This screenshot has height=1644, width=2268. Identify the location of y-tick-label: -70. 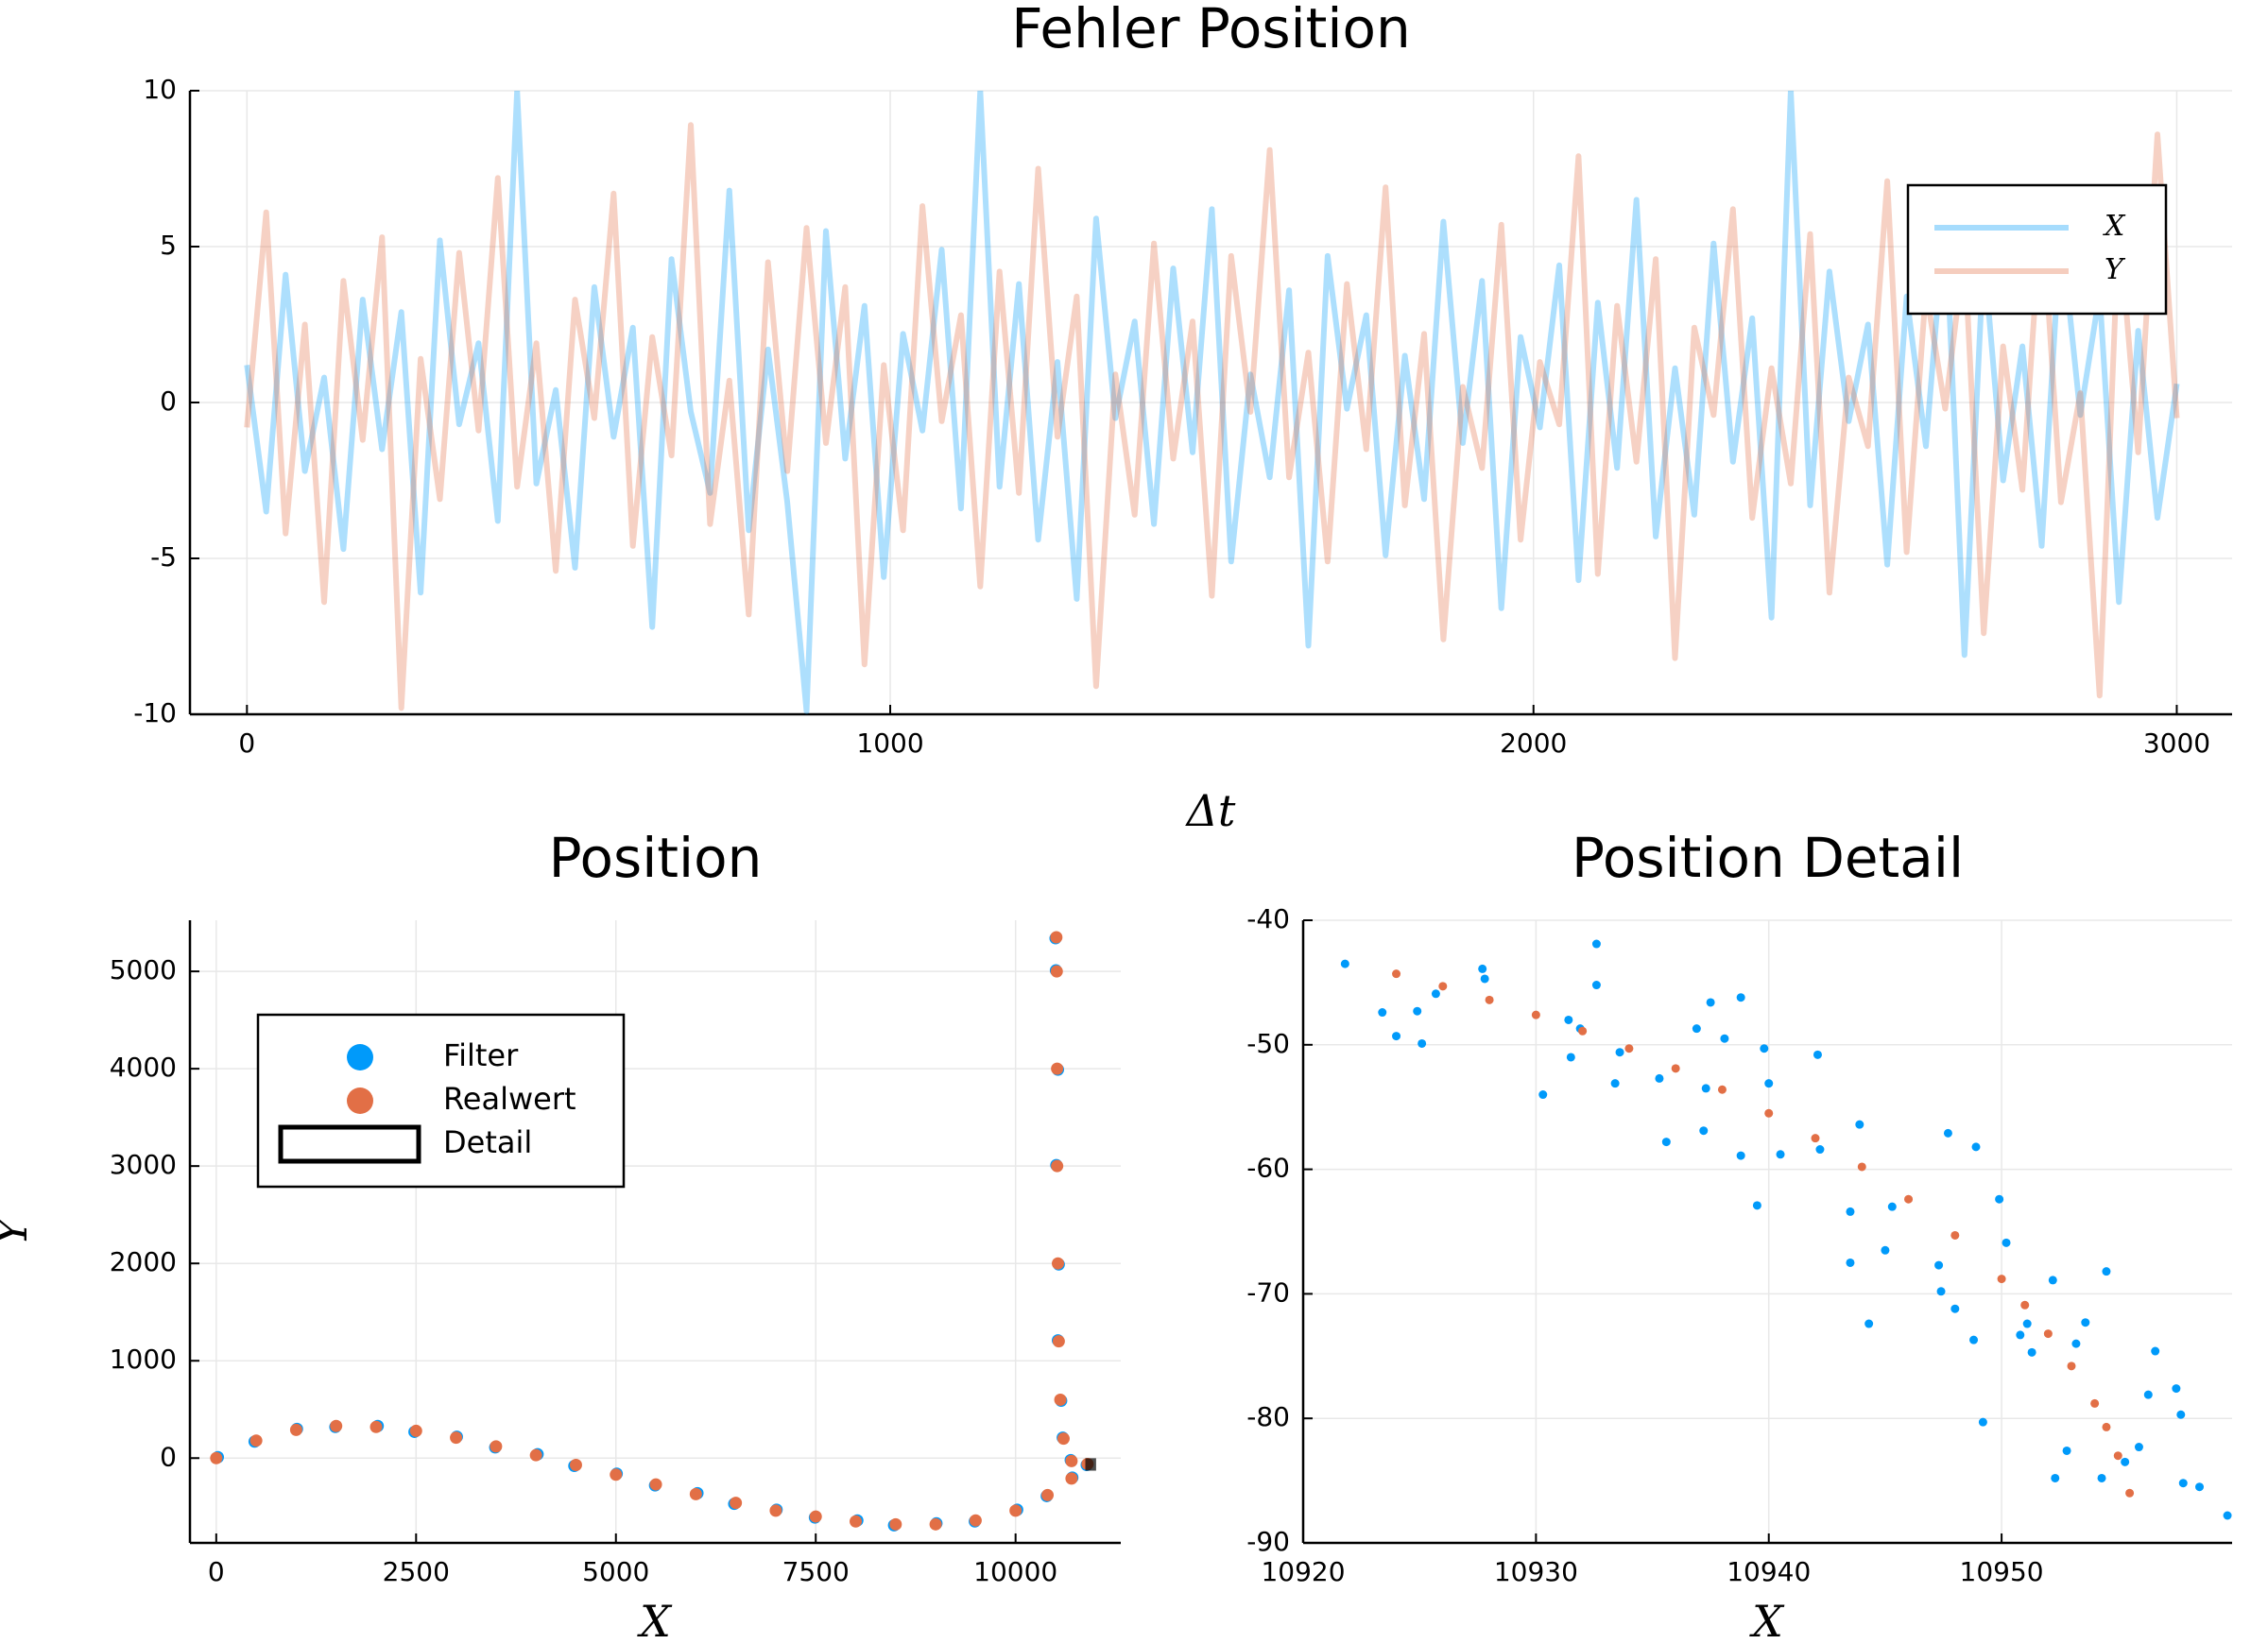
(1268, 1292).